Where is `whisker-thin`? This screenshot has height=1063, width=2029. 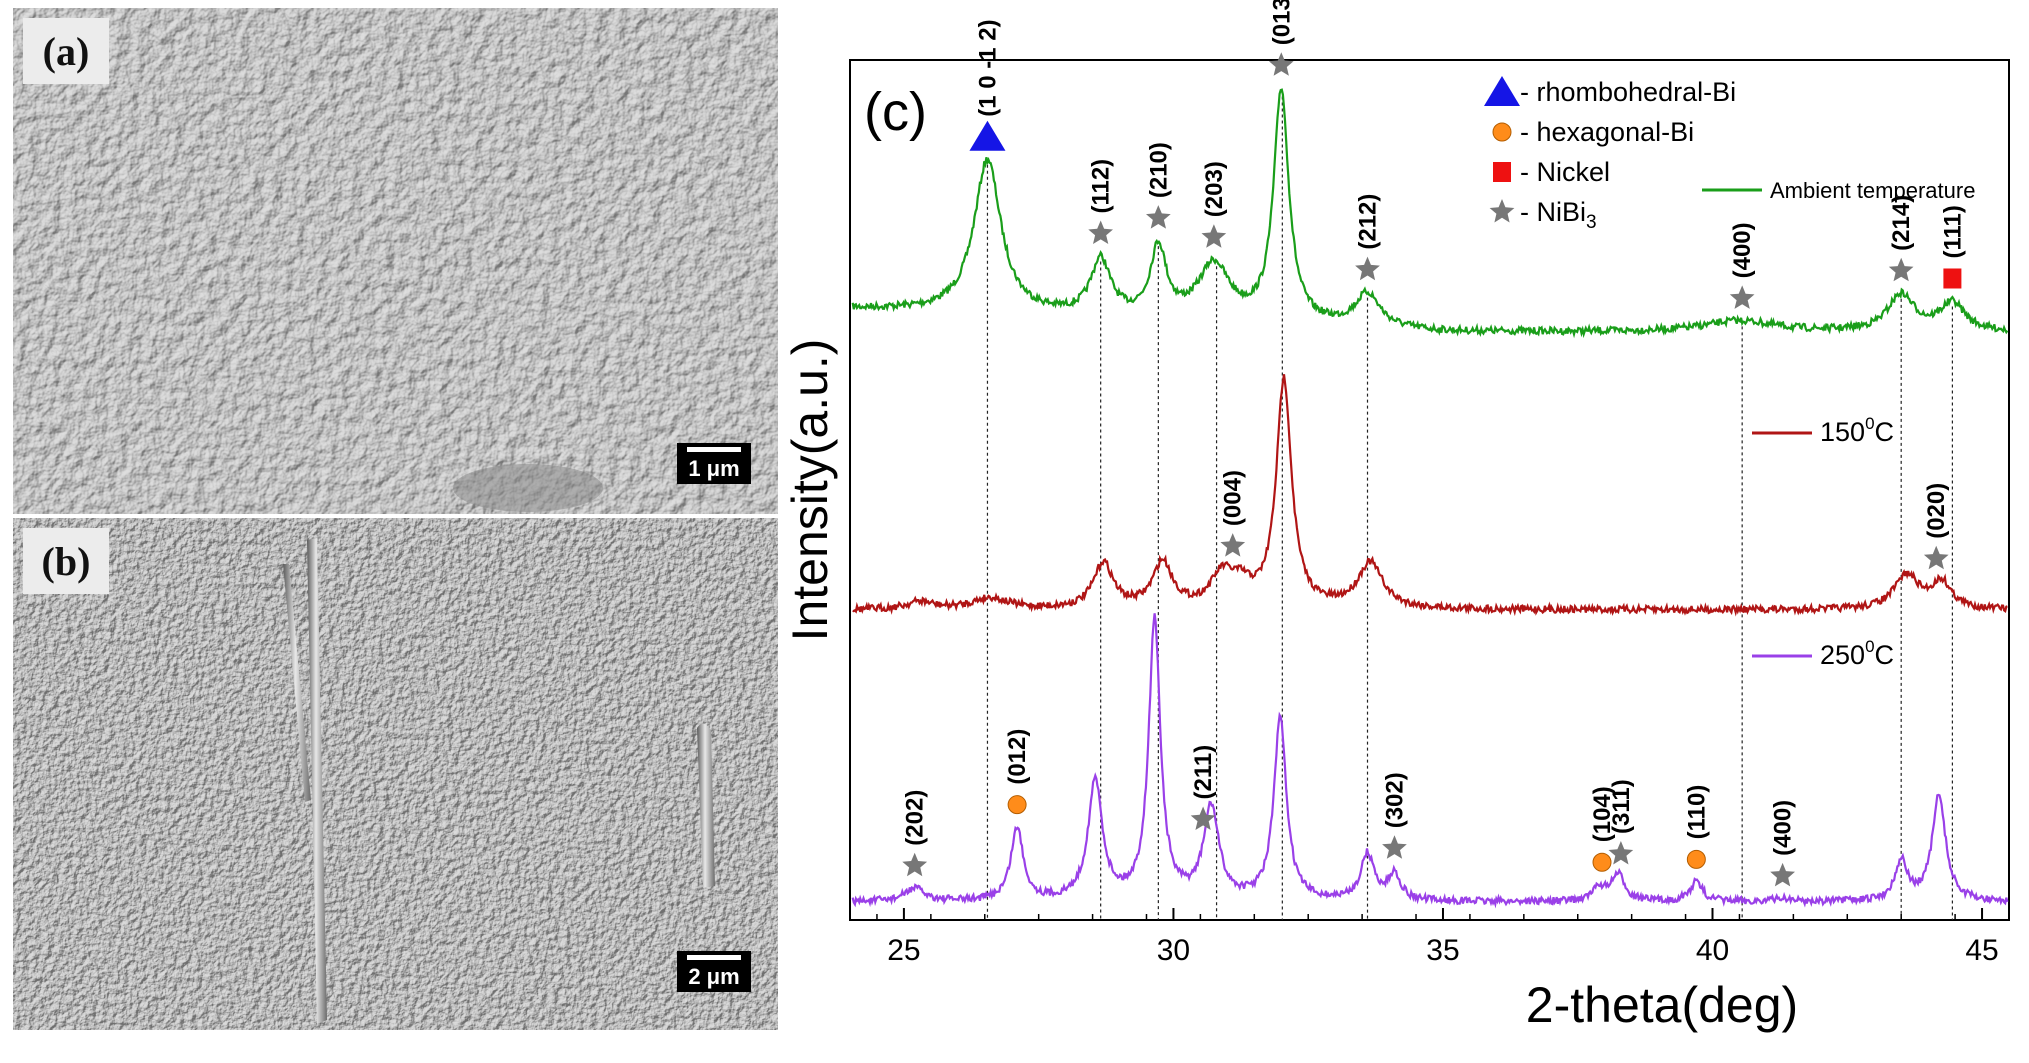
whisker-thin is located at coordinates (297, 683).